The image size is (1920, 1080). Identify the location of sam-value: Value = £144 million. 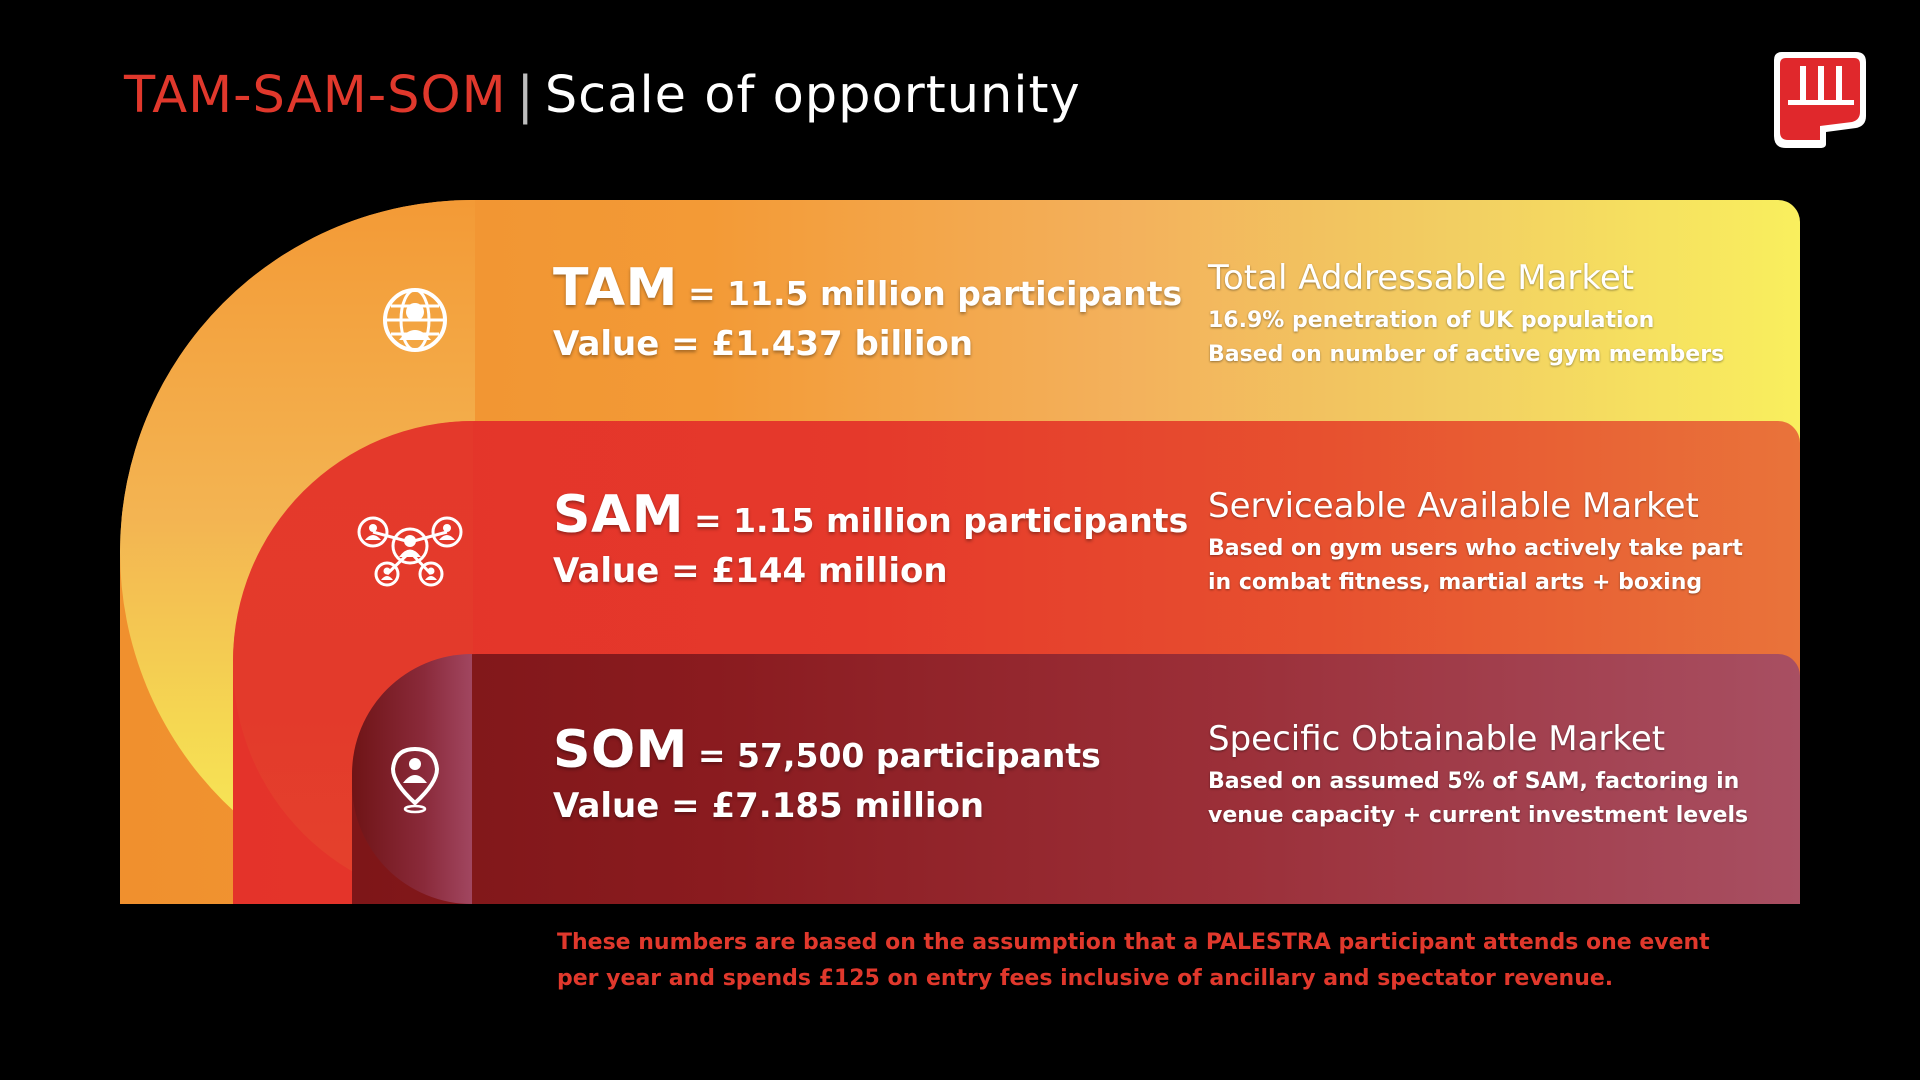
(750, 571).